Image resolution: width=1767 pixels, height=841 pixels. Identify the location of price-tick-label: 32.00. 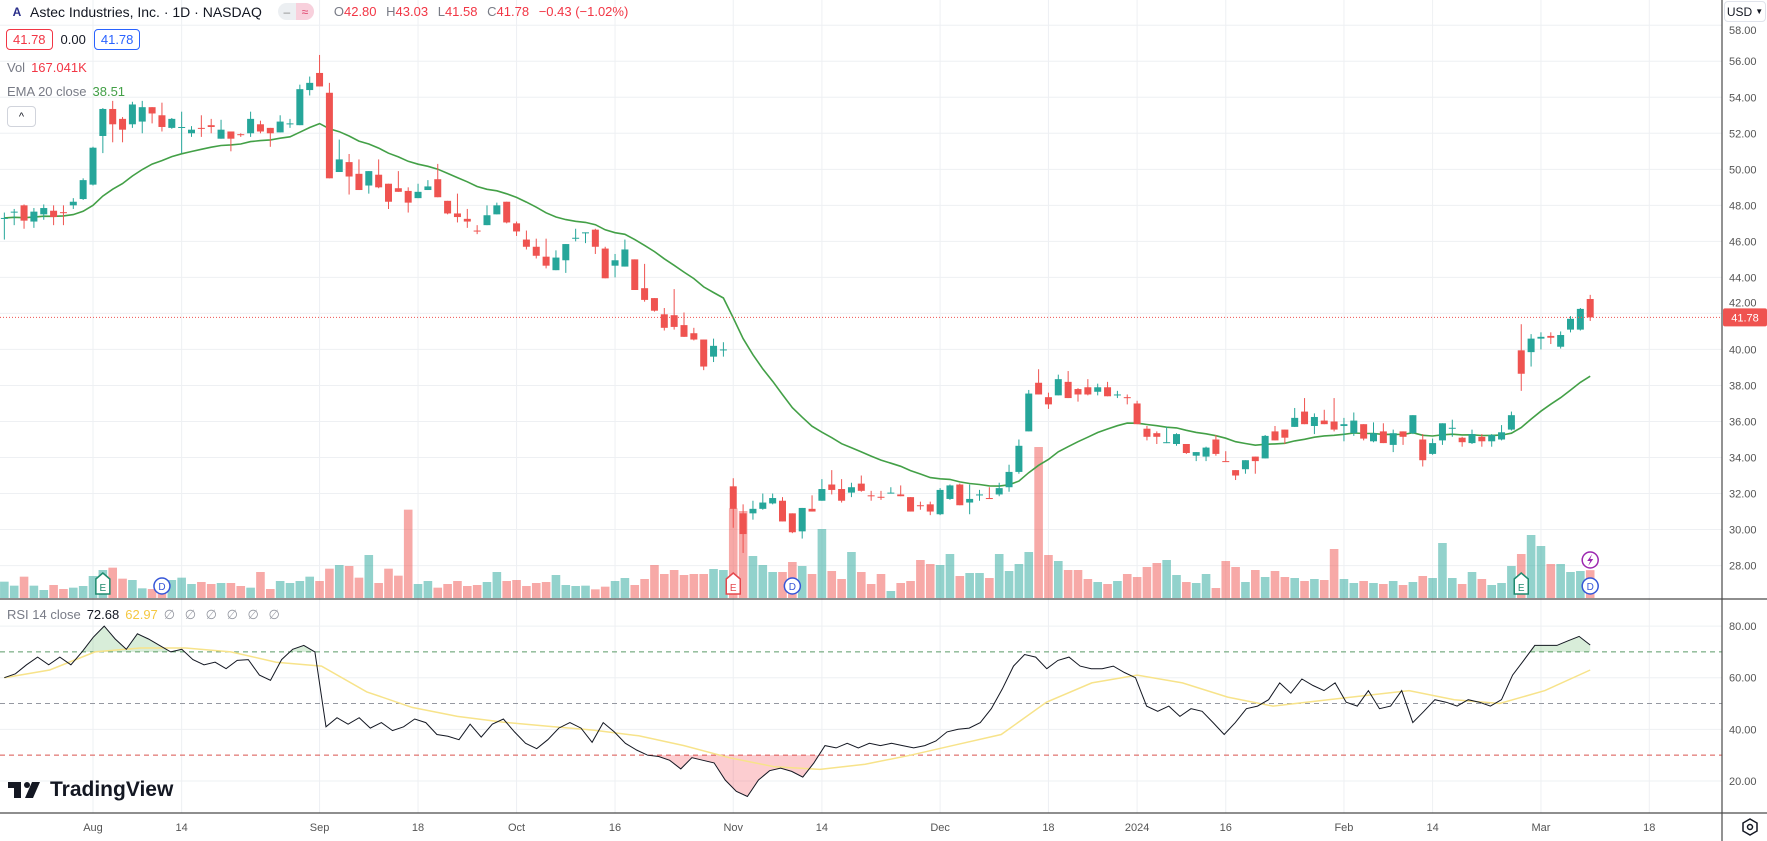
(1743, 495).